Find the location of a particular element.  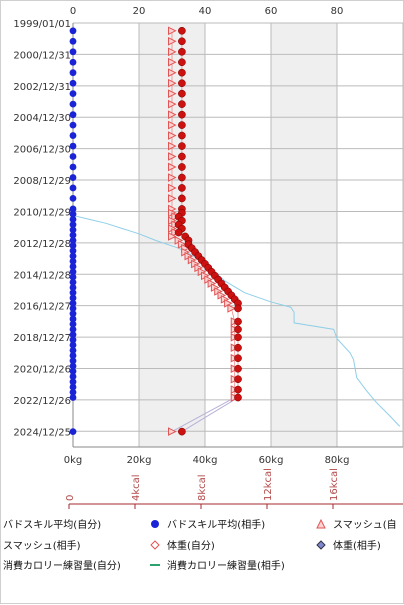

weight-tick-label: 40kg is located at coordinates (205, 460).